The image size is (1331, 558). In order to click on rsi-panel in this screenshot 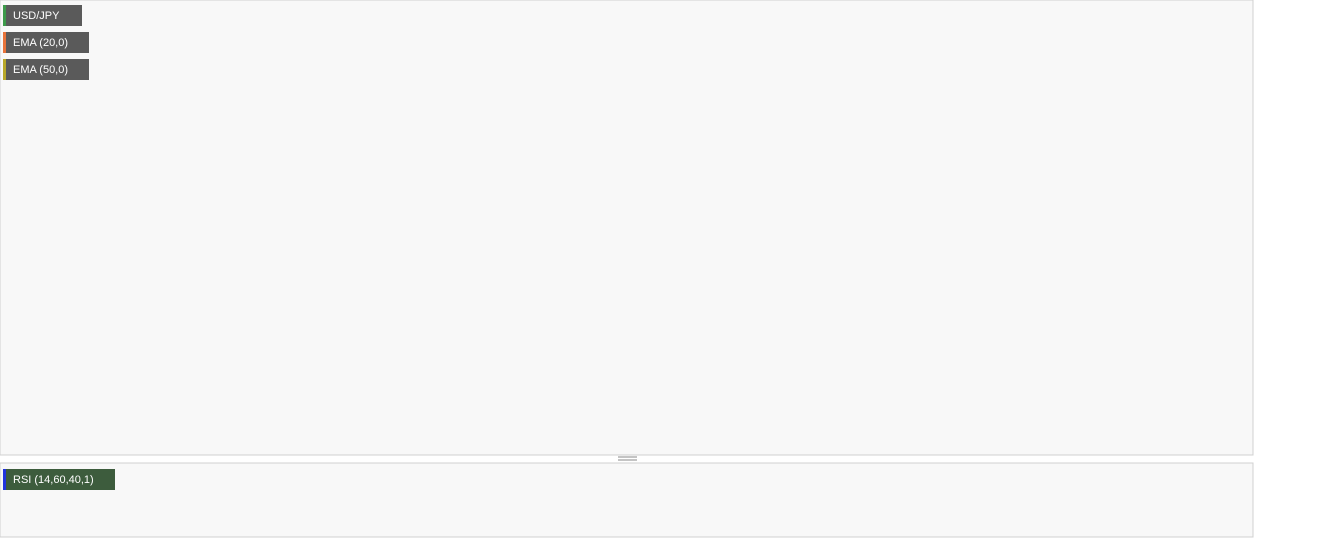, I will do `click(627, 500)`.